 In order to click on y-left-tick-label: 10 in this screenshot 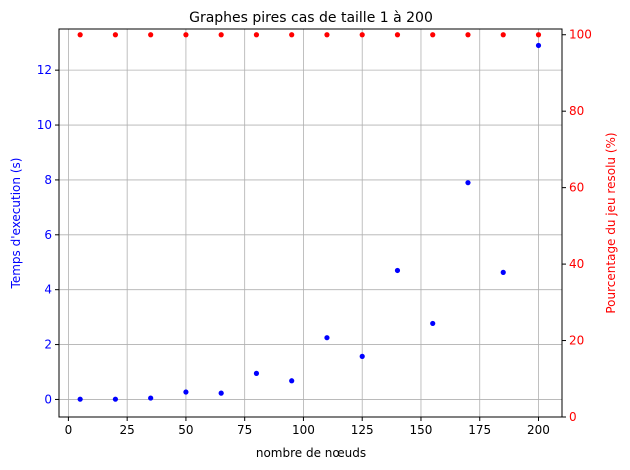, I will do `click(44, 125)`.